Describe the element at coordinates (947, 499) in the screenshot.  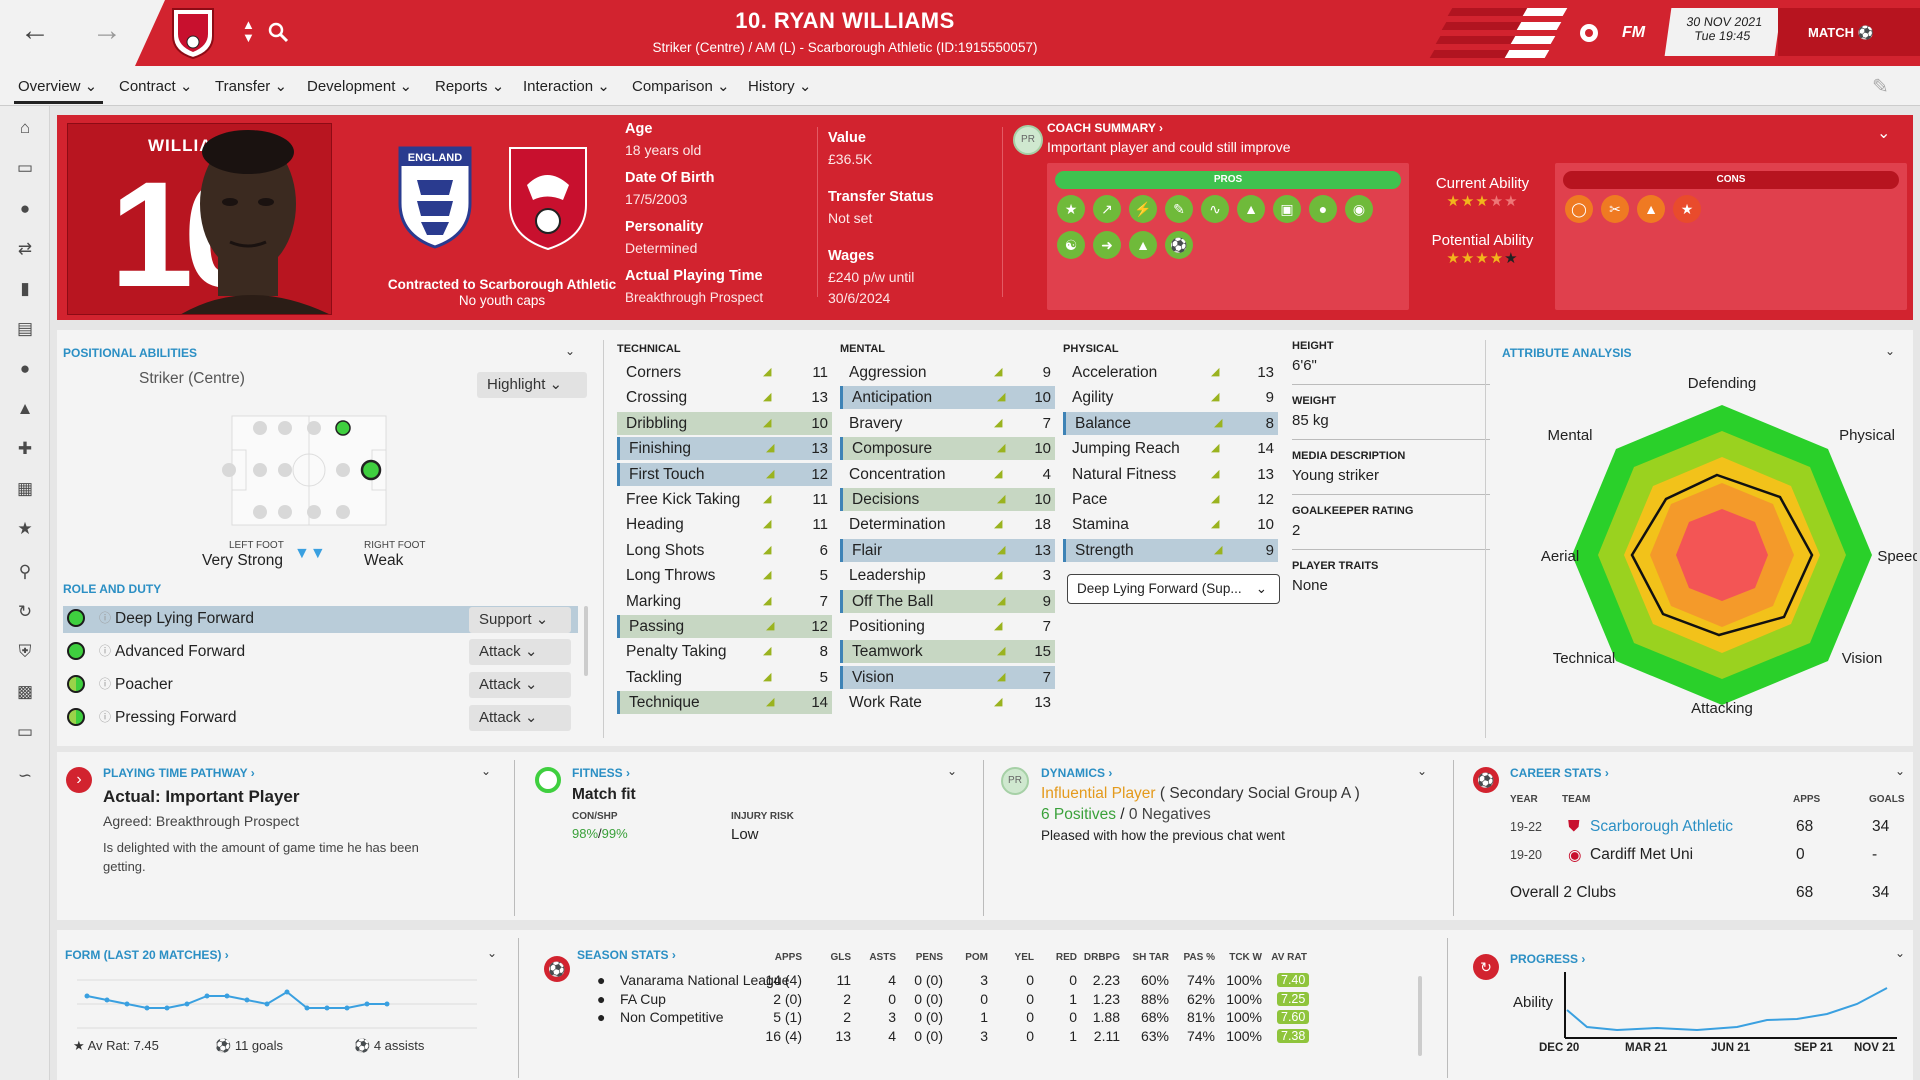
I see `attribute-row: Decisions ◢ 10` at that location.